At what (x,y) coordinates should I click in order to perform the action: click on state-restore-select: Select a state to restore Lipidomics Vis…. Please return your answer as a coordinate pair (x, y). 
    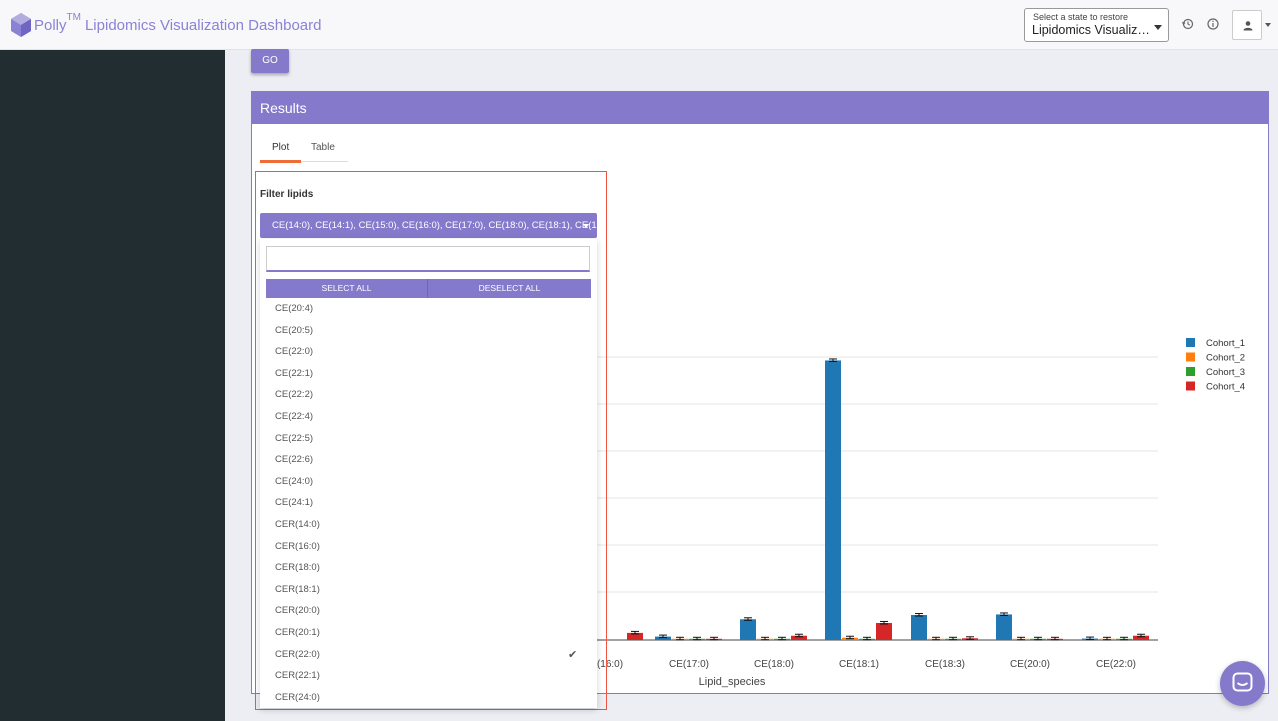
    Looking at the image, I should click on (1096, 25).